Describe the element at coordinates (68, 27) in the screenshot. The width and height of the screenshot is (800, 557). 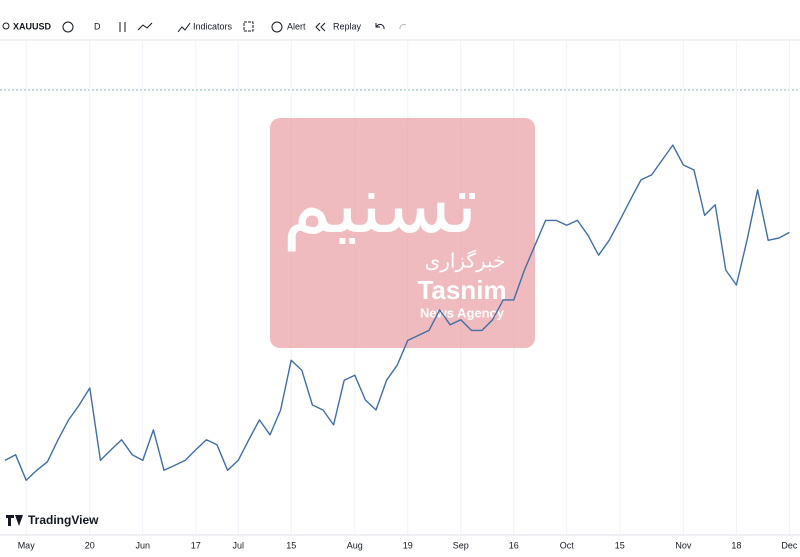
I see `add-symbol` at that location.